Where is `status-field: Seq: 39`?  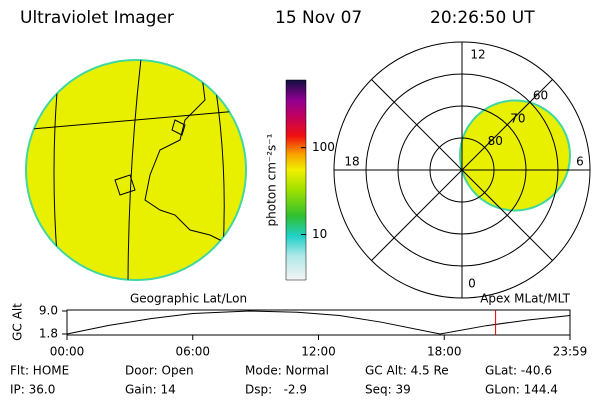 status-field: Seq: 39 is located at coordinates (388, 390).